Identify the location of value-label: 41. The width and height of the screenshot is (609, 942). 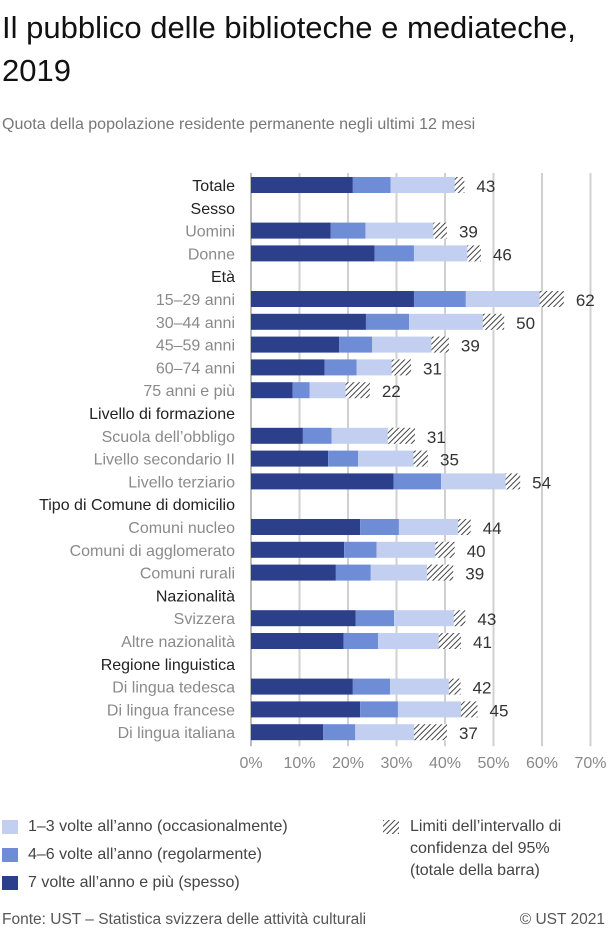
(482, 642).